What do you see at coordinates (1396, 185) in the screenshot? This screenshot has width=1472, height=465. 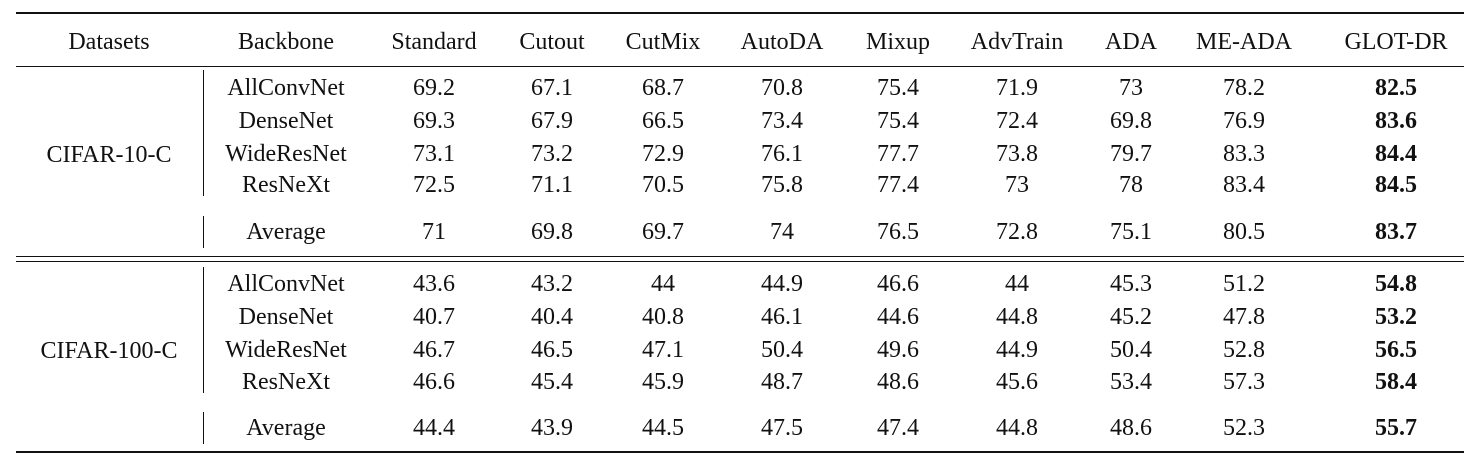 I see `best-value-cell: 84.5` at bounding box center [1396, 185].